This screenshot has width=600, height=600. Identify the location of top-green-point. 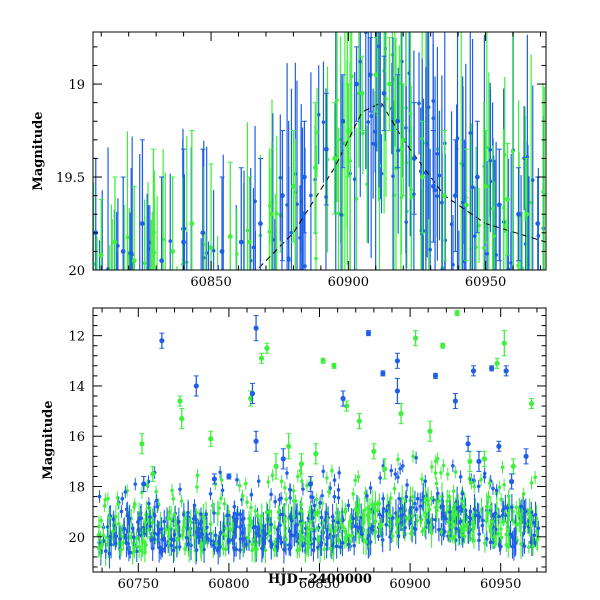
(211, 248).